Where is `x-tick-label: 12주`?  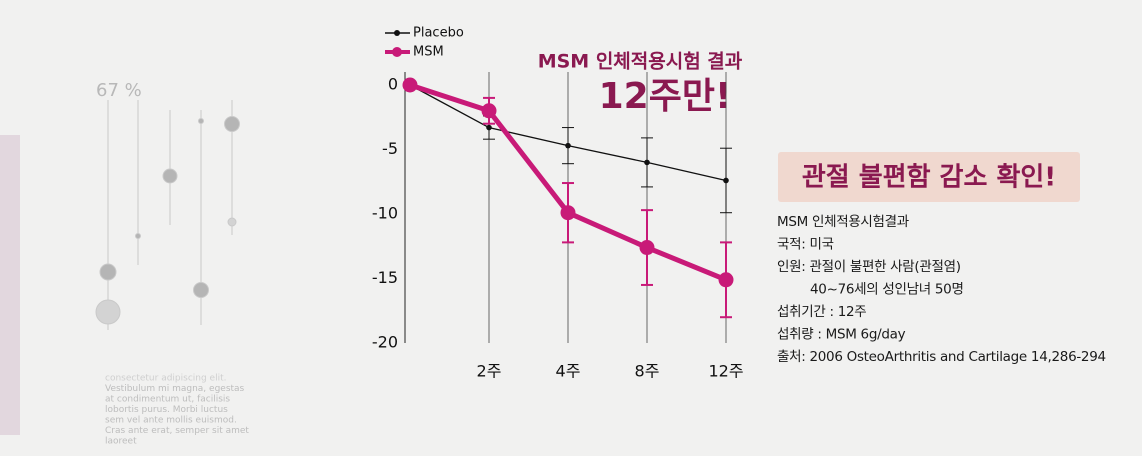
x-tick-label: 12주 is located at coordinates (725, 371).